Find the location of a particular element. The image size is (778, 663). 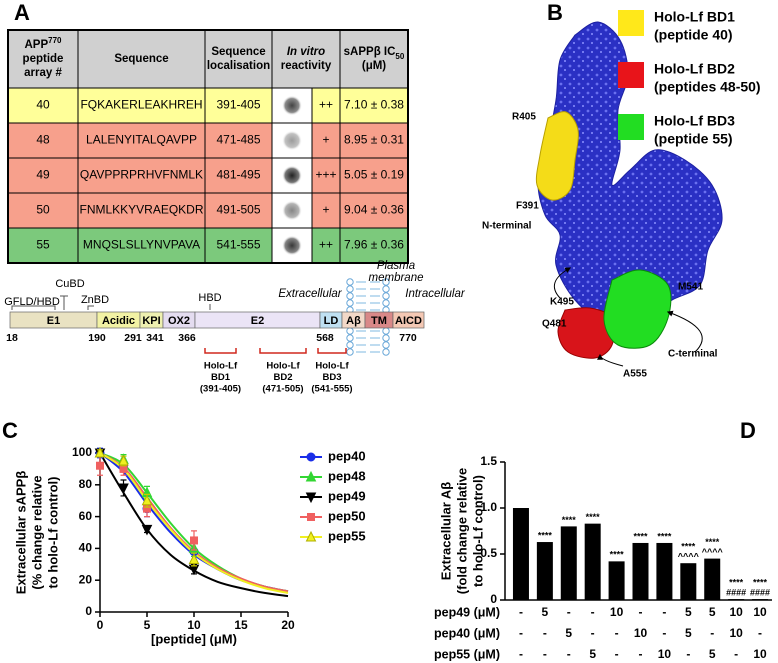

table-header: (μM) is located at coordinates (374, 66).